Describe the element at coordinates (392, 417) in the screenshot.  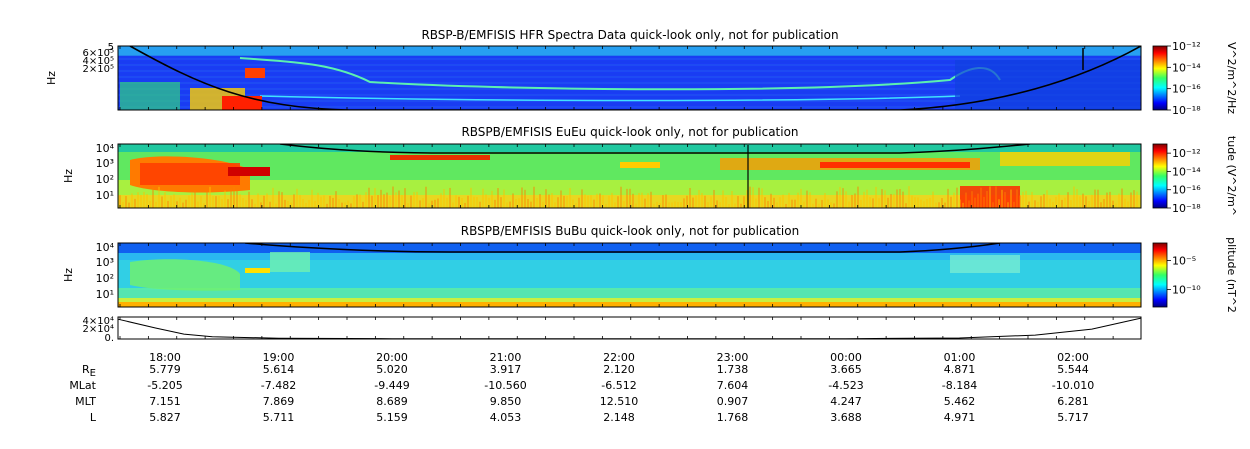
I see `ephemeris-value: 5.159` at that location.